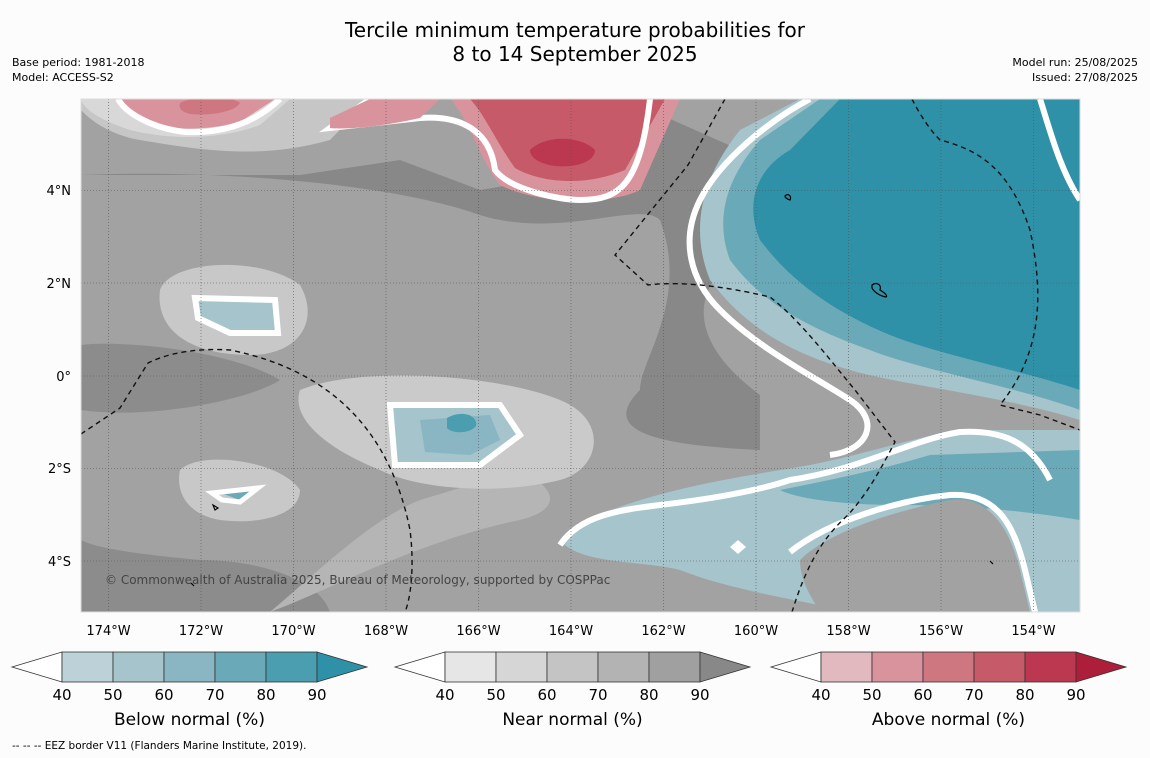  What do you see at coordinates (78, 70) in the screenshot?
I see `meta-left: Base period: 1981-2018 Model: ACCESS-S2` at bounding box center [78, 70].